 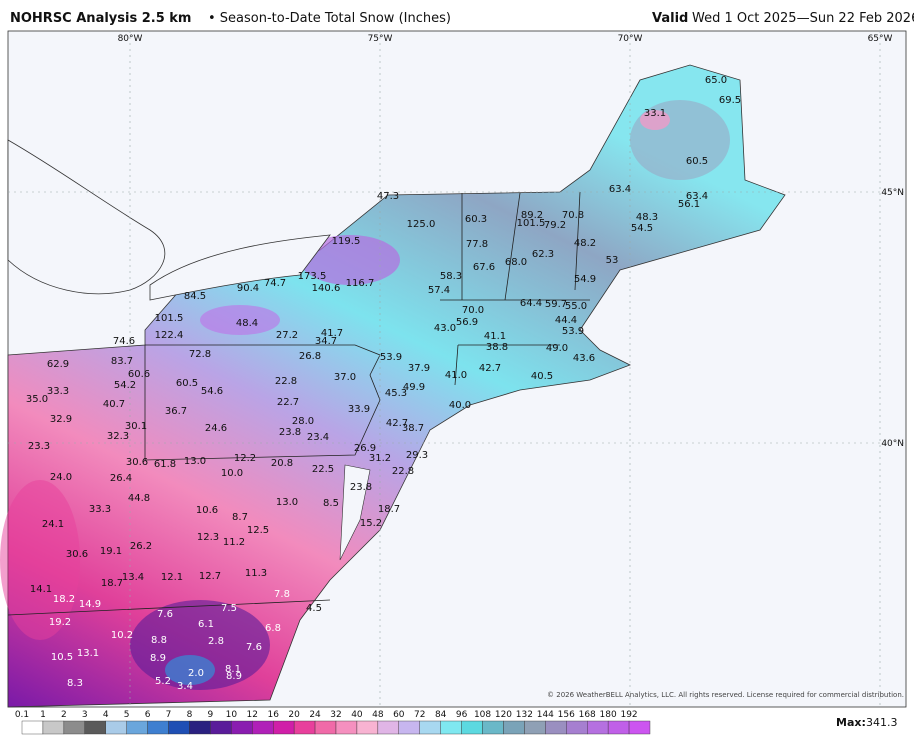 I want to click on station-value: 26.8, so click(x=310, y=356).